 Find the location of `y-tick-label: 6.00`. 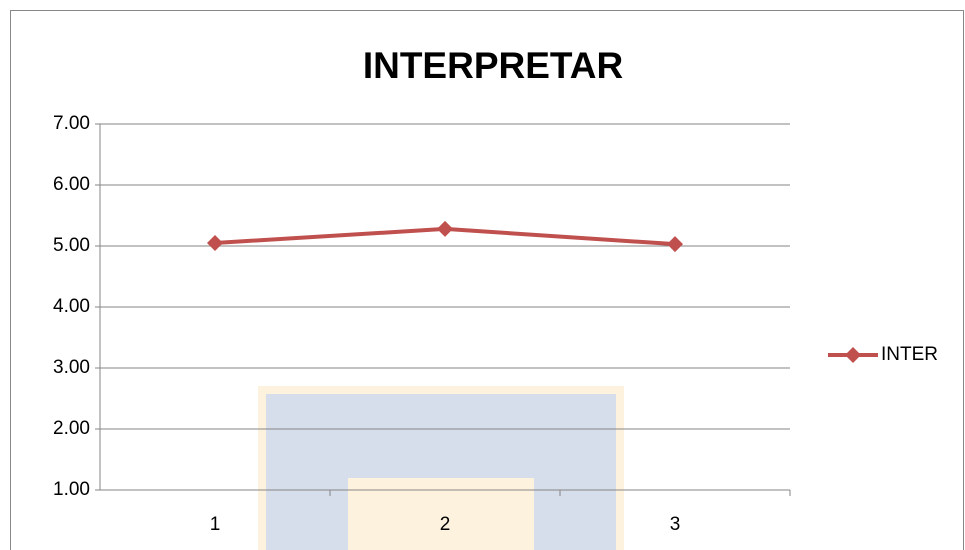

y-tick-label: 6.00 is located at coordinates (71, 184).